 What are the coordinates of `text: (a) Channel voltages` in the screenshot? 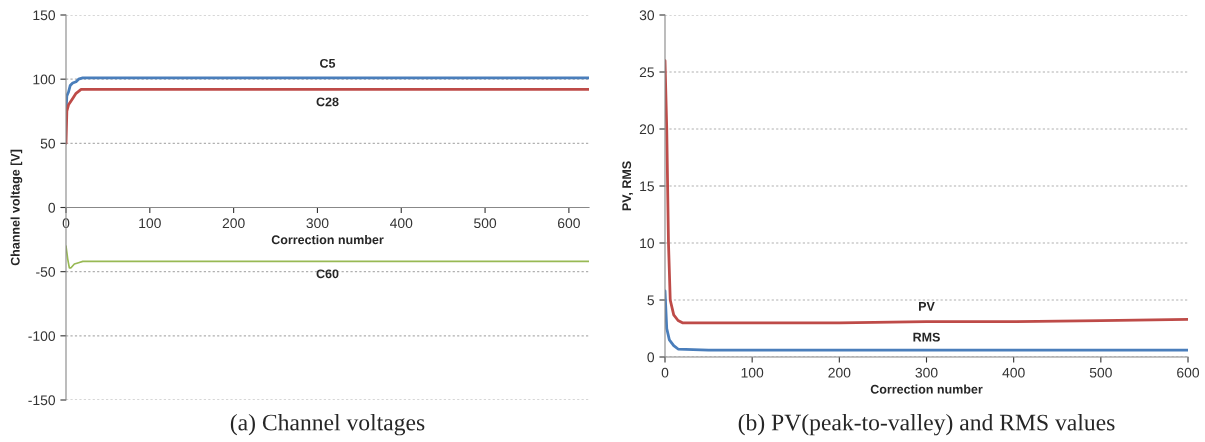 It's located at (327, 424).